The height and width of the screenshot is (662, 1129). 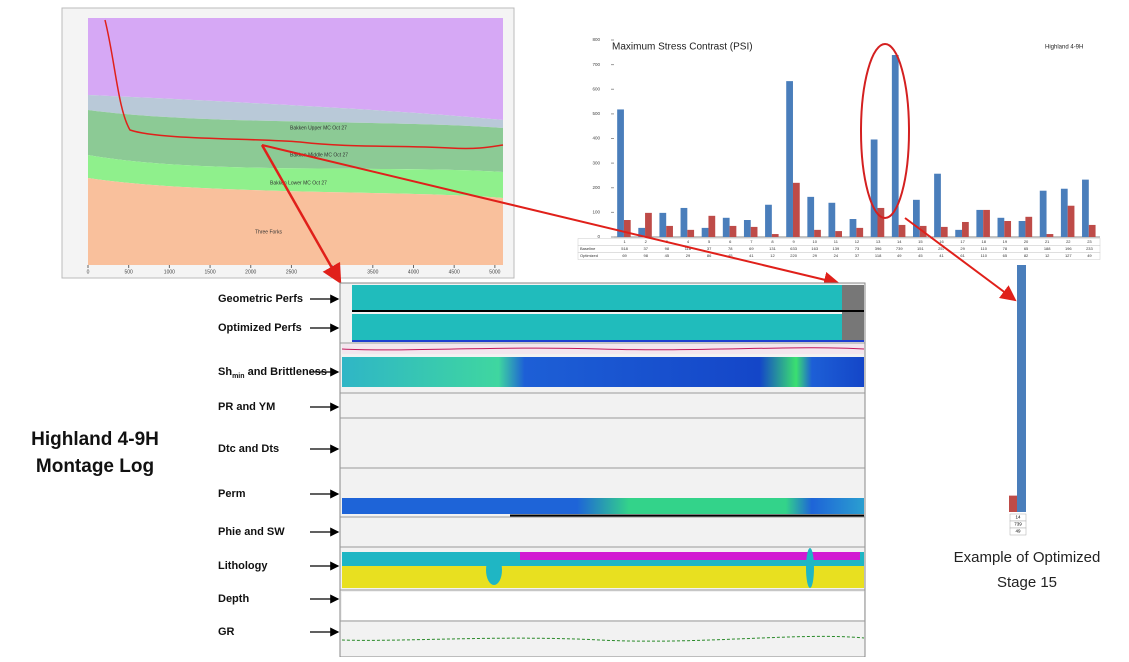 I want to click on stage-zoom: 14 739 49, so click(x=1018, y=400).